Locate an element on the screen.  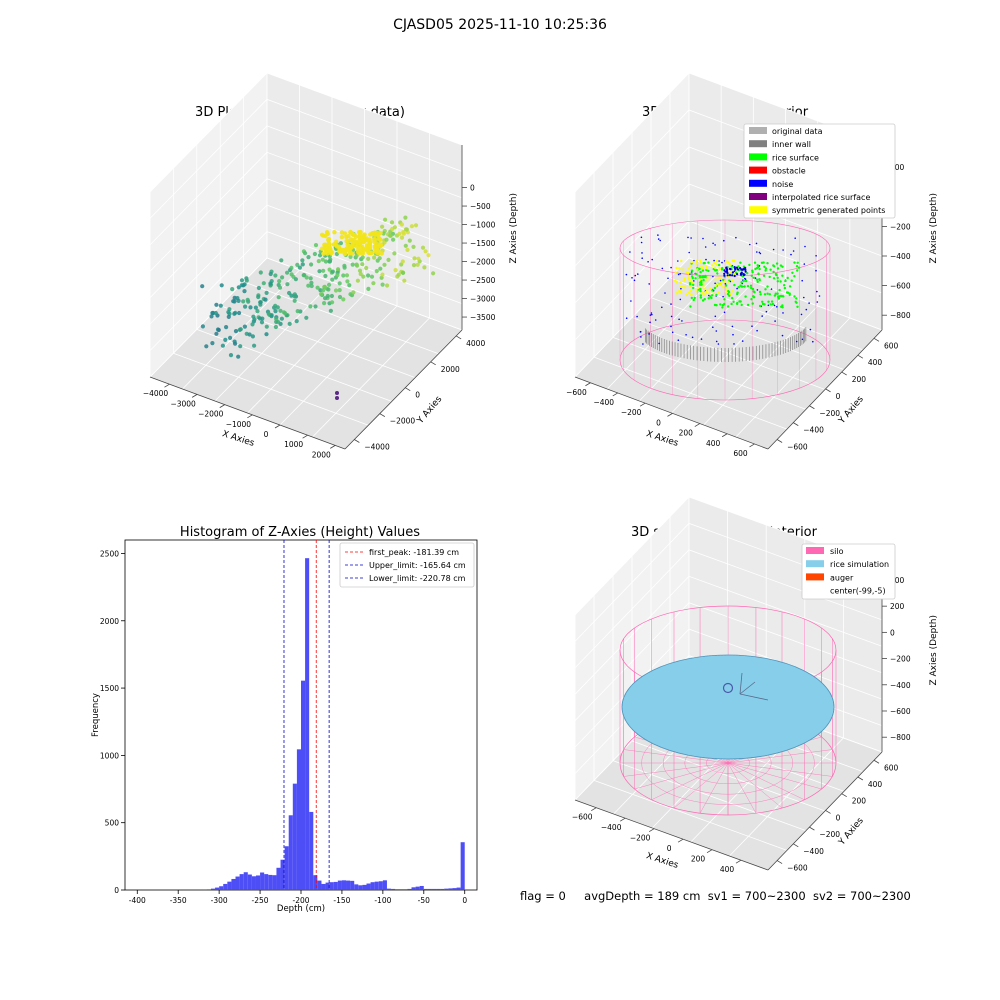
panel4-y-tick-label: −200 is located at coordinates (829, 834).